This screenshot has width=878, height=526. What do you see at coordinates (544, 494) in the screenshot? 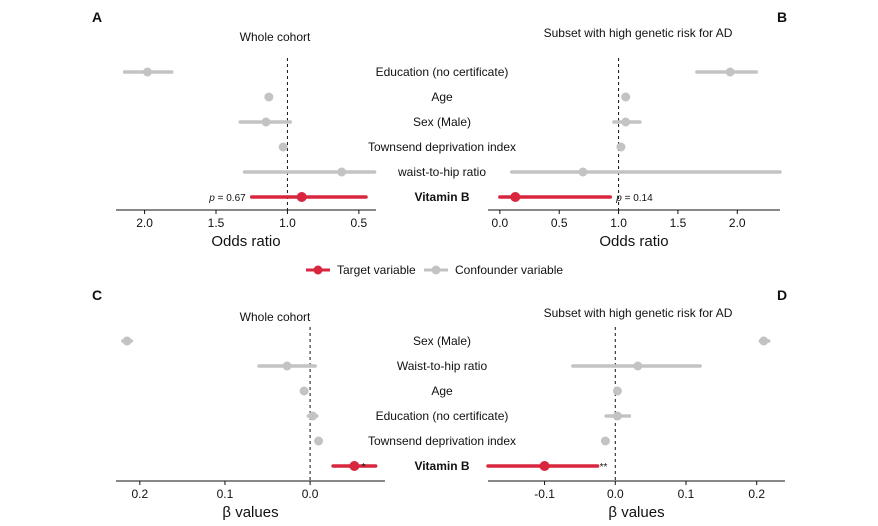
I see `x-tick-label: -0.1` at bounding box center [544, 494].